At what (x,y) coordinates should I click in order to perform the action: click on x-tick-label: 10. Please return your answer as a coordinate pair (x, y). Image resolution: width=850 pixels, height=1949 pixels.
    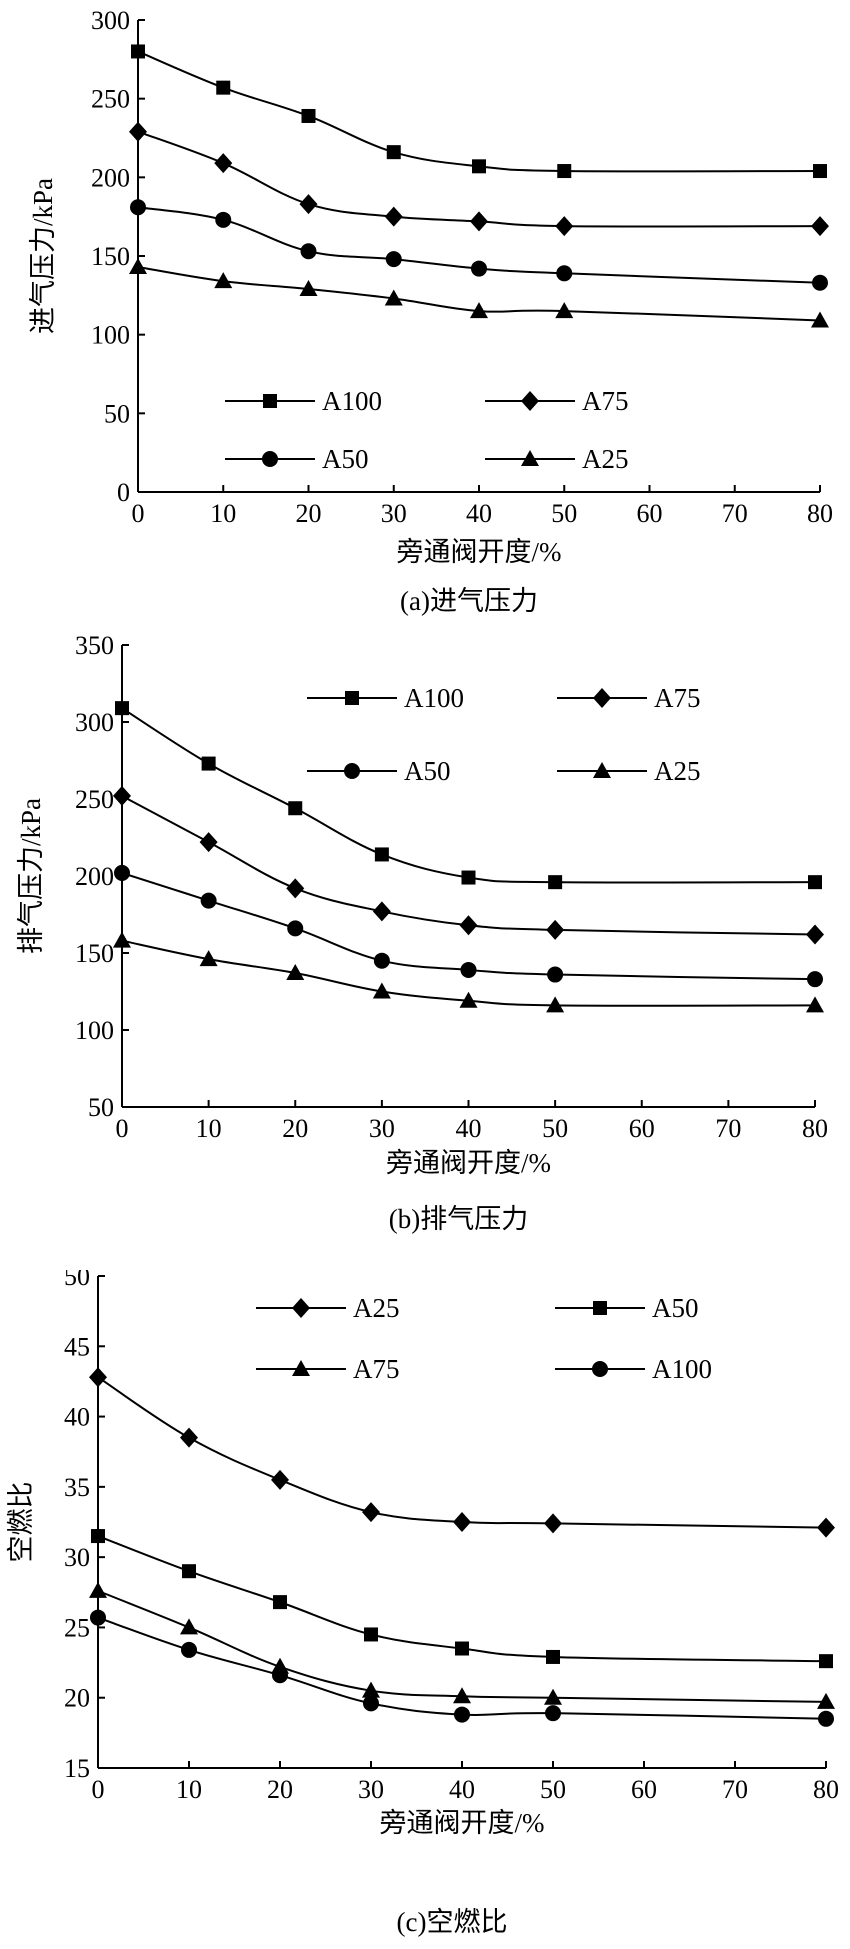
    Looking at the image, I should click on (223, 513).